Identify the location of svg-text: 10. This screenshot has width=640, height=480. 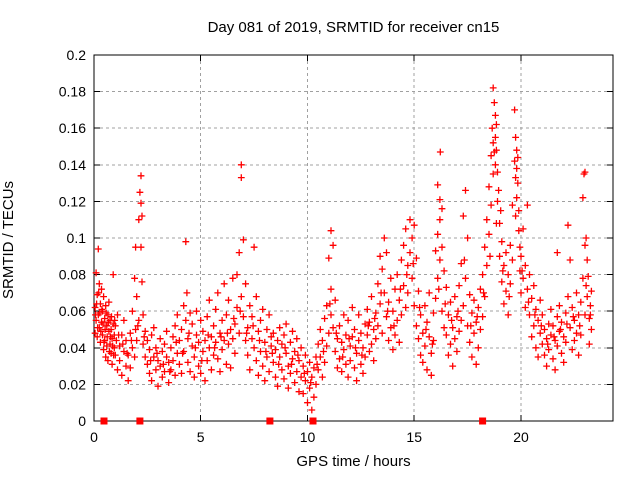
(308, 437).